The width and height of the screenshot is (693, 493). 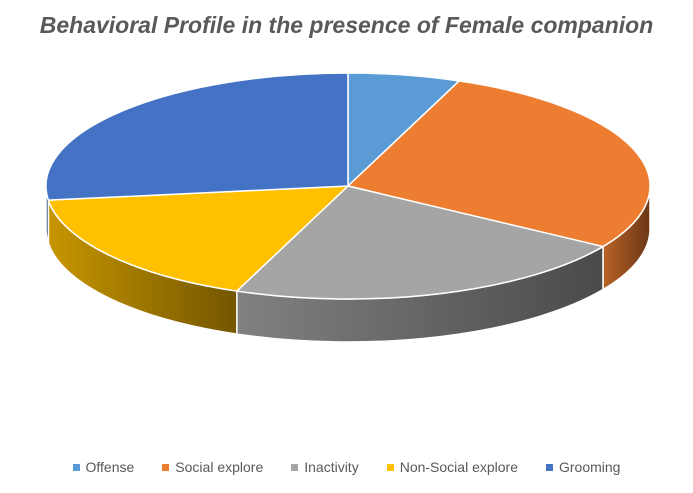 What do you see at coordinates (549, 467) in the screenshot?
I see `legend-swatch-grooming` at bounding box center [549, 467].